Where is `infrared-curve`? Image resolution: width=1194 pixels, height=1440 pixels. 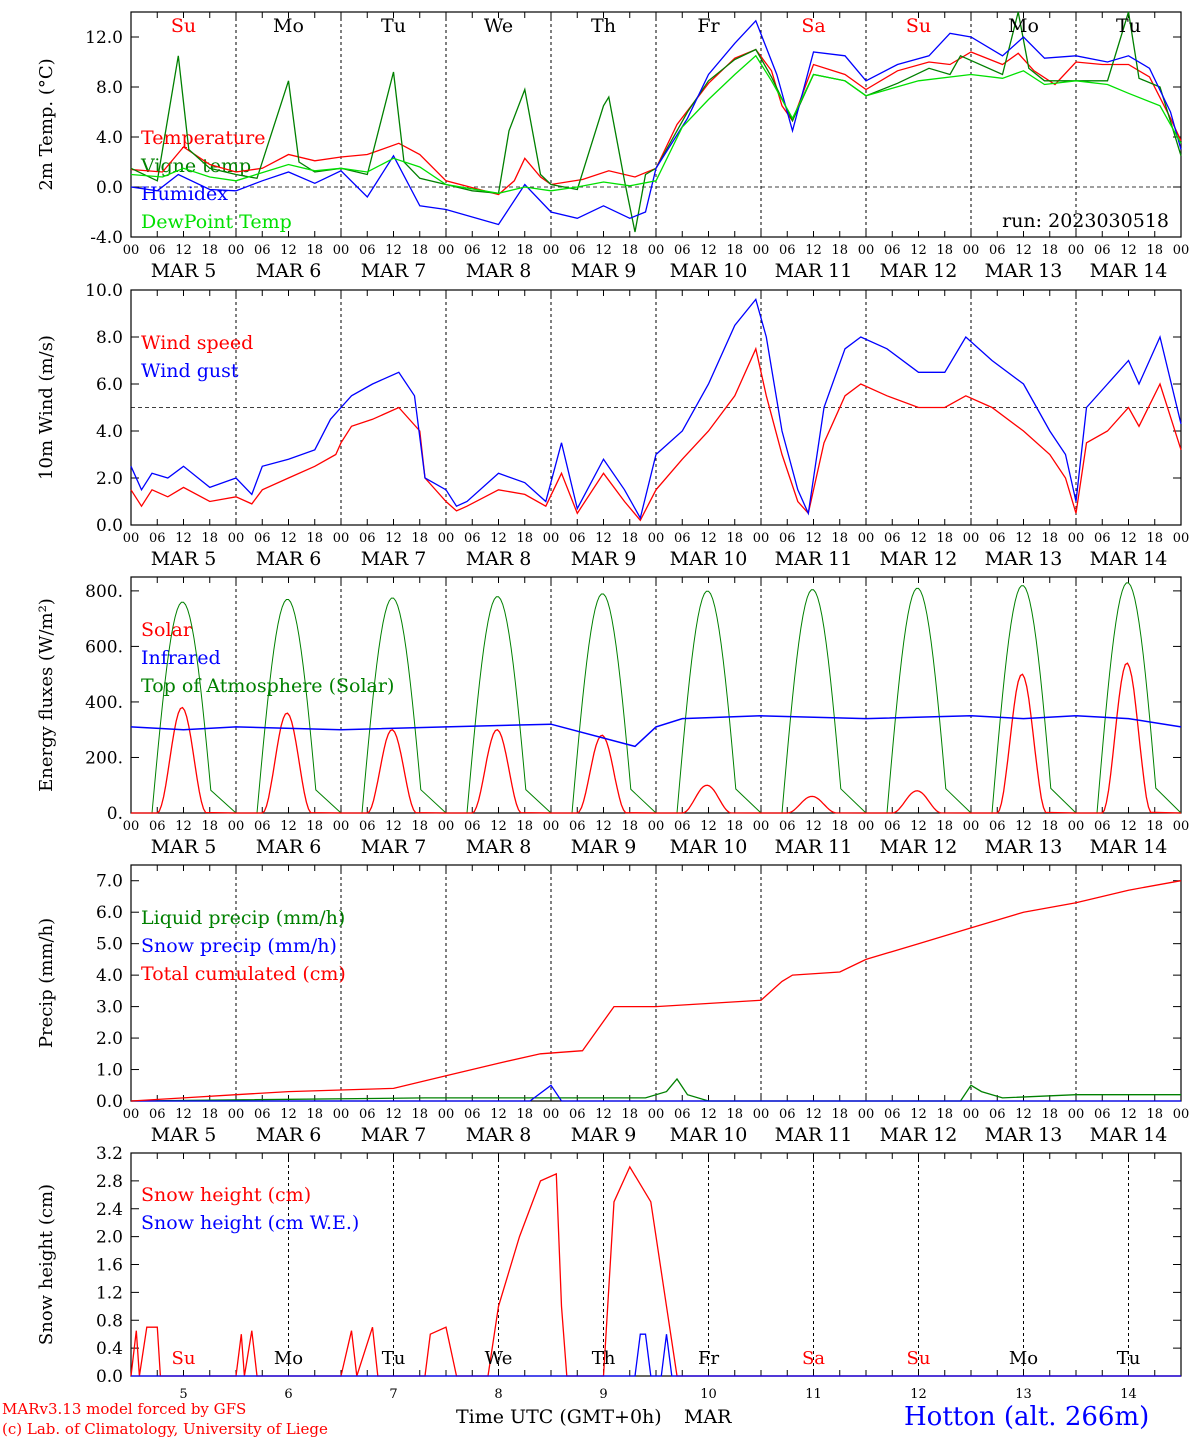 infrared-curve is located at coordinates (656, 731).